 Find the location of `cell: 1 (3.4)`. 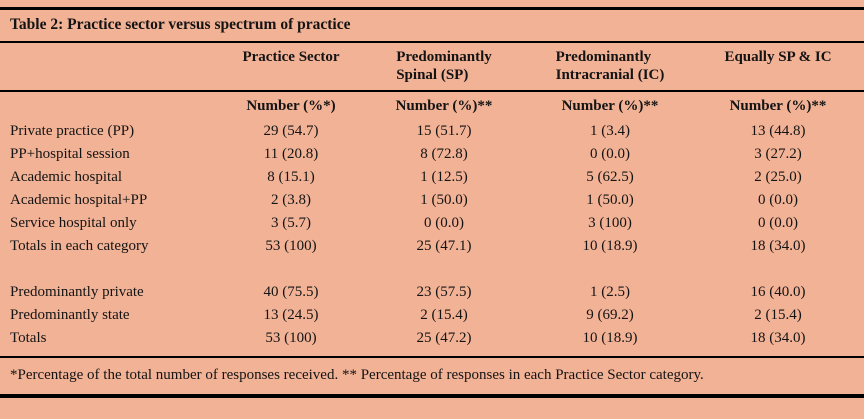

cell: 1 (3.4) is located at coordinates (610, 131).